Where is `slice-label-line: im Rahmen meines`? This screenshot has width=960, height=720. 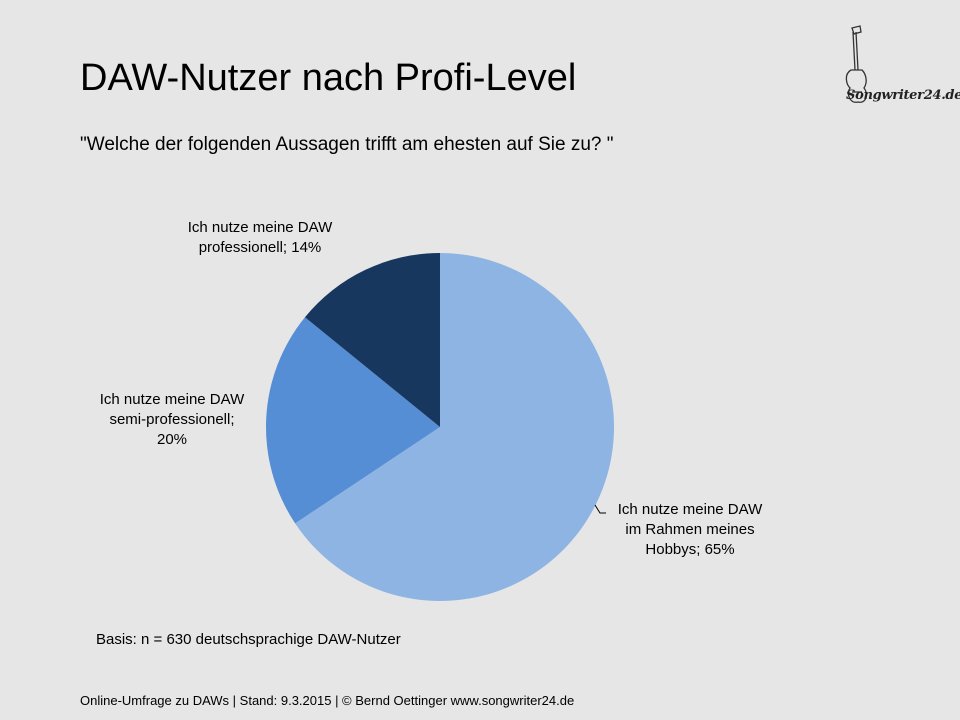 slice-label-line: im Rahmen meines is located at coordinates (690, 529).